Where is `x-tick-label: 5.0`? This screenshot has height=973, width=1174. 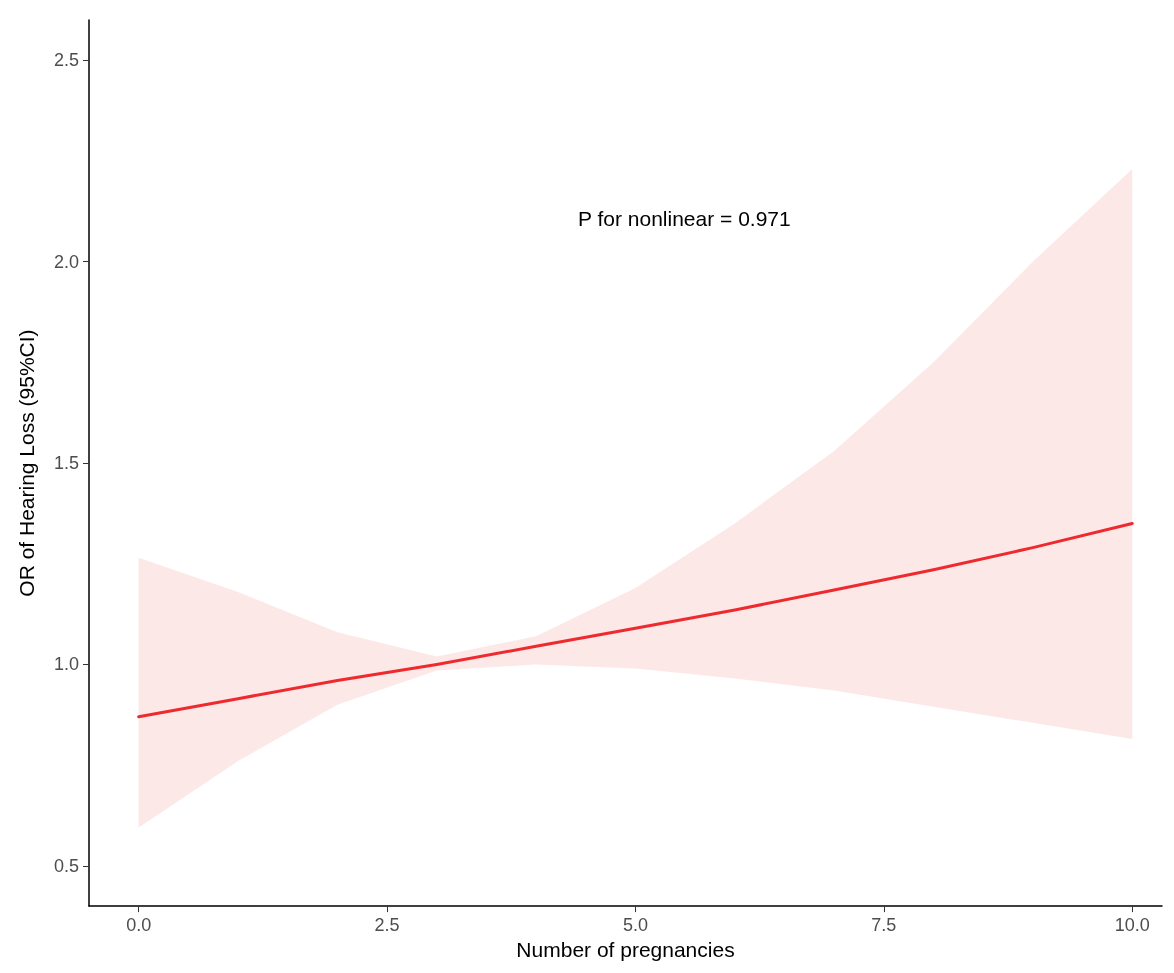
x-tick-label: 5.0 is located at coordinates (635, 925).